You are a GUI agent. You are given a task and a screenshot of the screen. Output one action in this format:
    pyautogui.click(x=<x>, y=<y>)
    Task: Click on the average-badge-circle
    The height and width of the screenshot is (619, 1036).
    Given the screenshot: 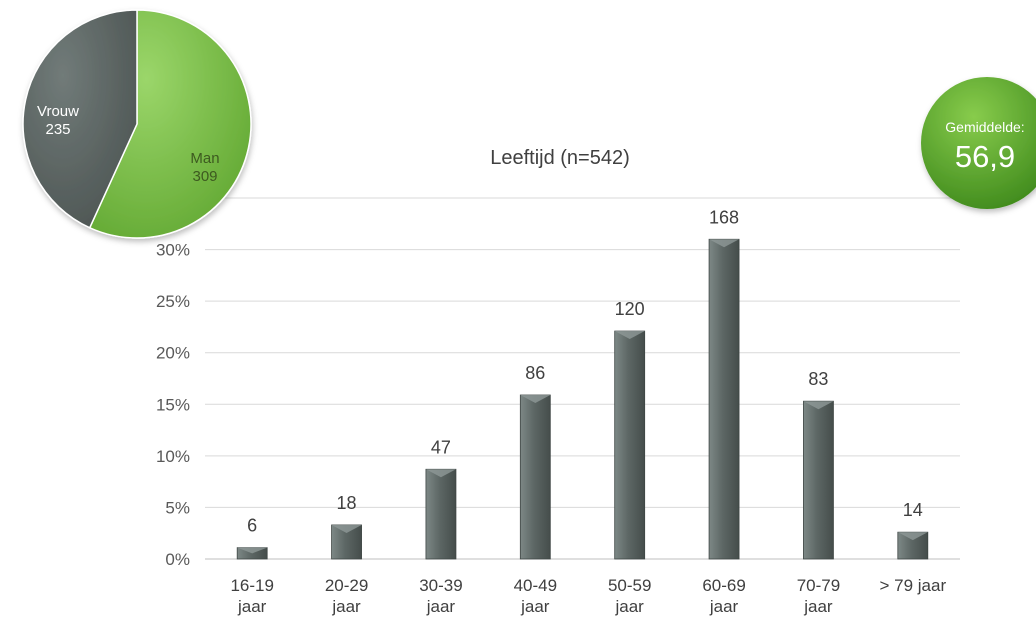 What is the action you would take?
    pyautogui.click(x=978, y=143)
    